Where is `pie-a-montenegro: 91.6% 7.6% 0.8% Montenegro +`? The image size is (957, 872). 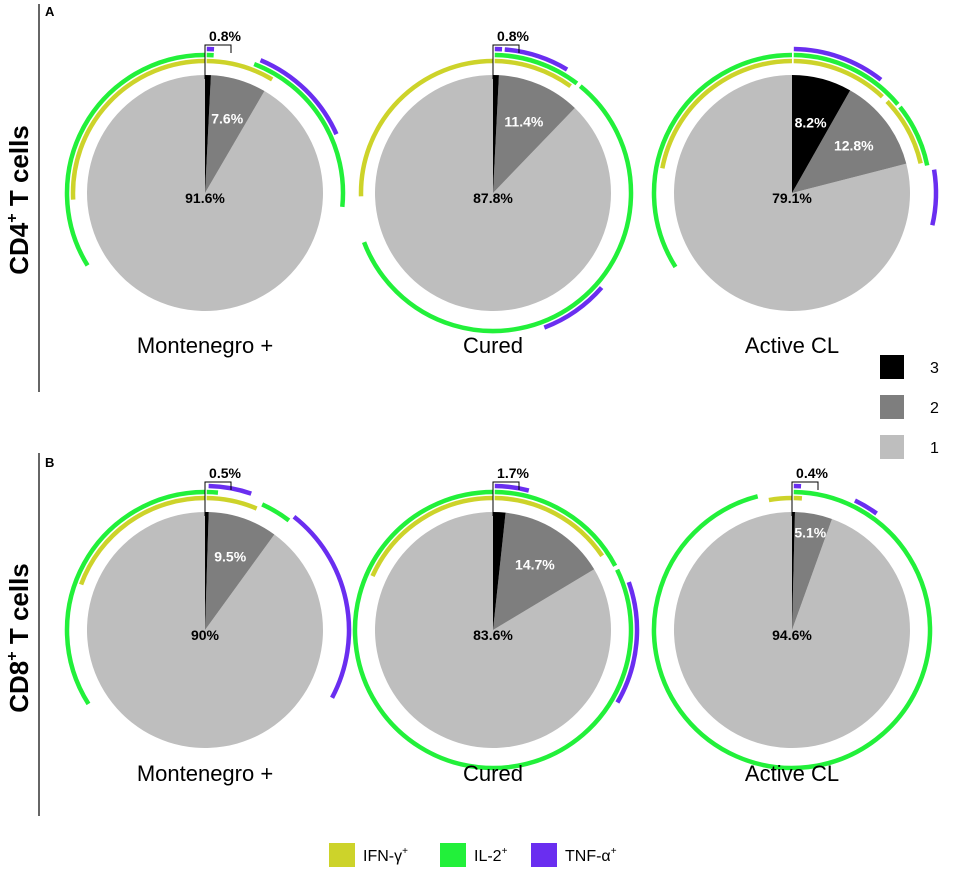 pie-a-montenegro: 91.6% 7.6% 0.8% Montenegro + is located at coordinates (205, 193).